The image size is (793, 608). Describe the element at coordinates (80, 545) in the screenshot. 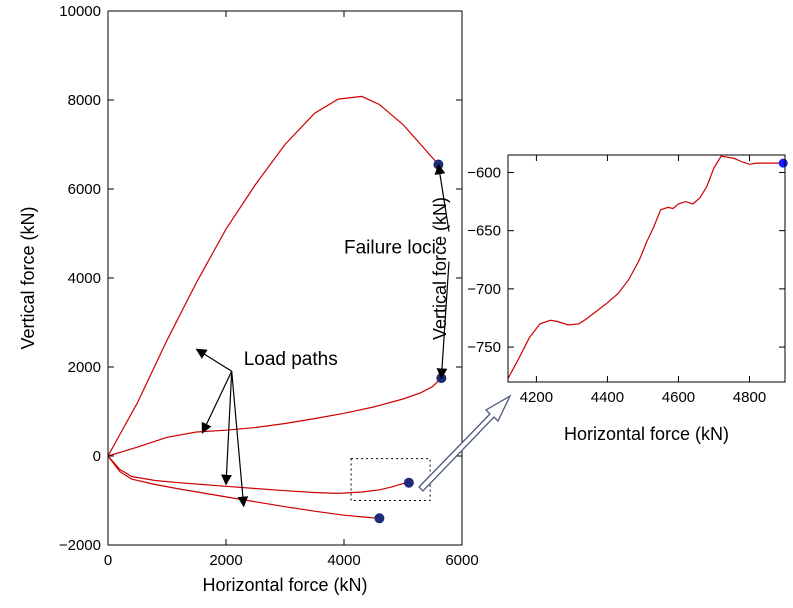

I see `y-tick-label: −2000` at that location.